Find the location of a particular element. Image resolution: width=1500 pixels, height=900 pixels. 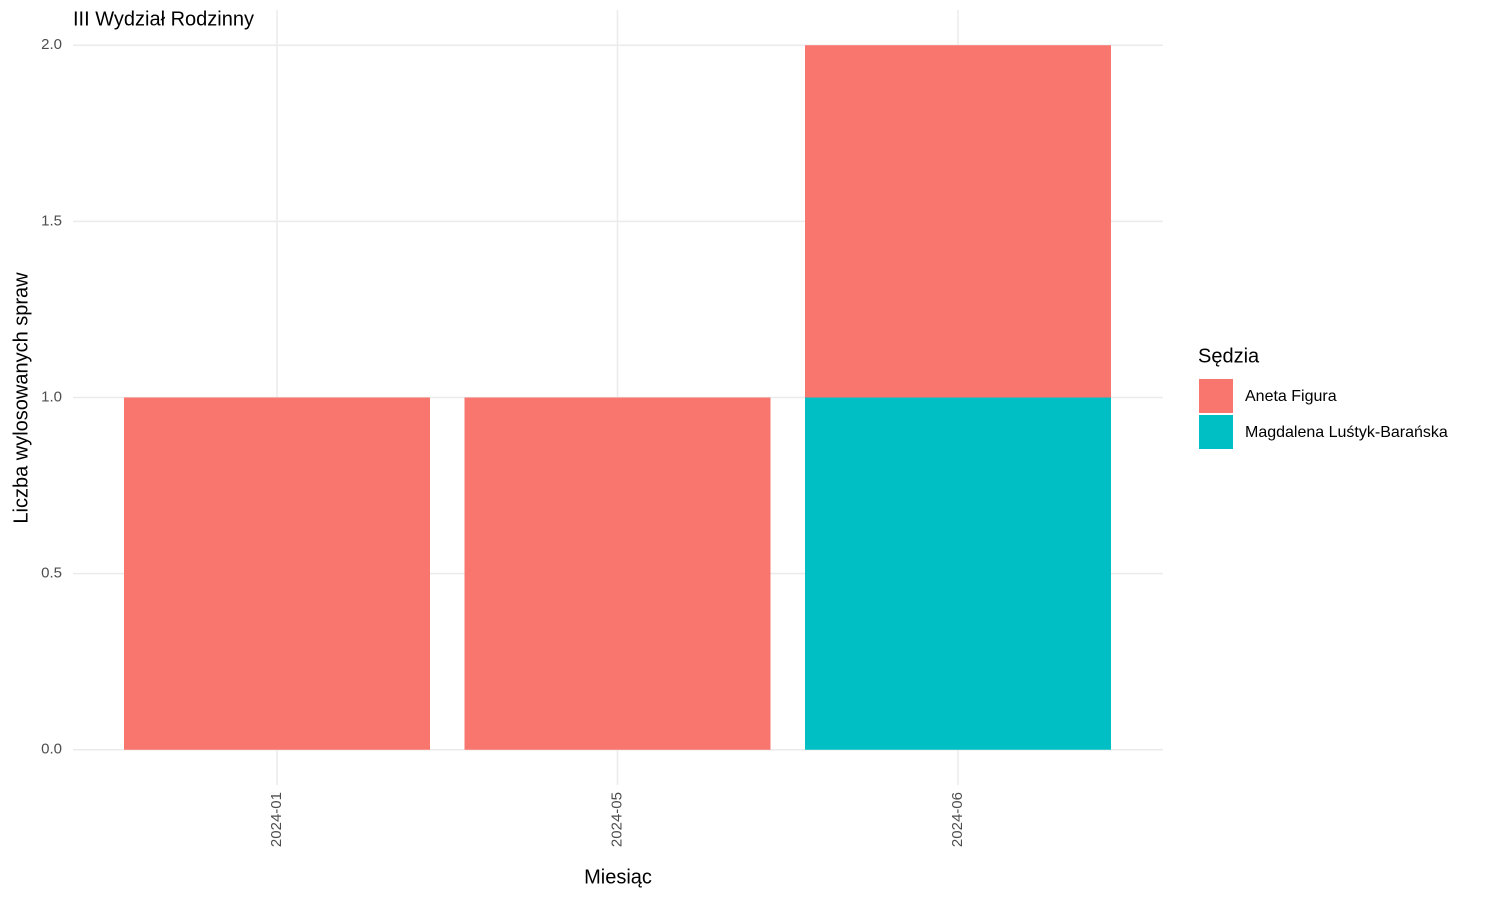

x-axis-label: Miesiąc is located at coordinates (618, 877).